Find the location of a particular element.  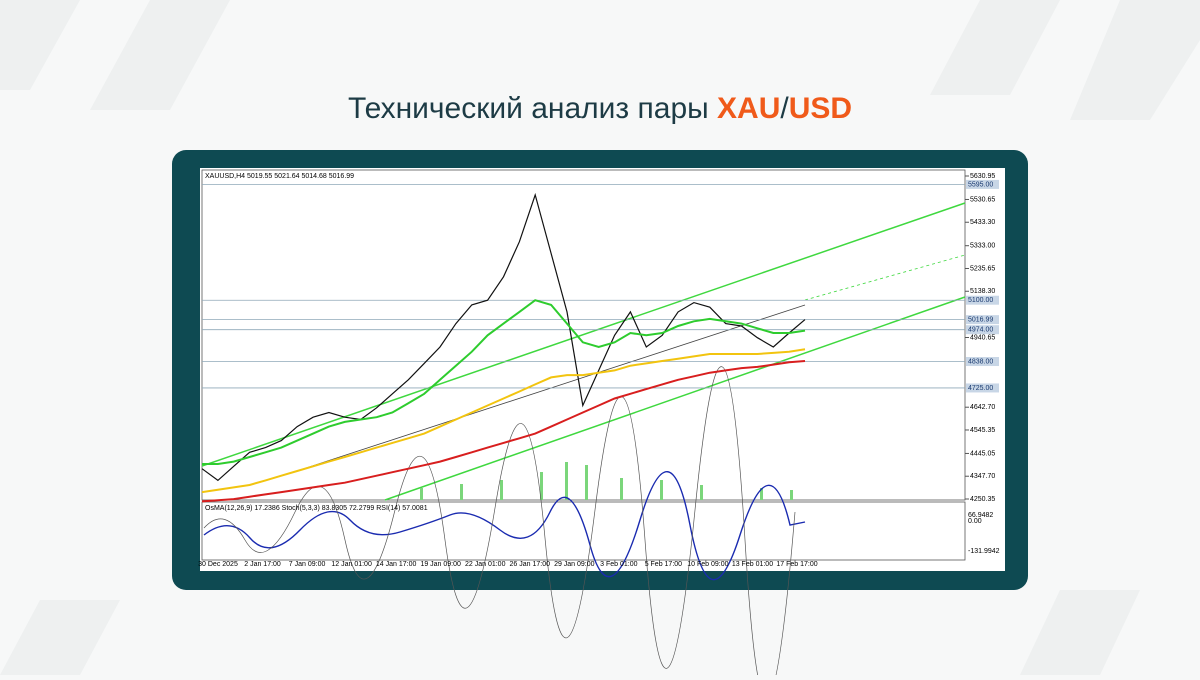

indicator-tick-label: 0.00 is located at coordinates (975, 521).